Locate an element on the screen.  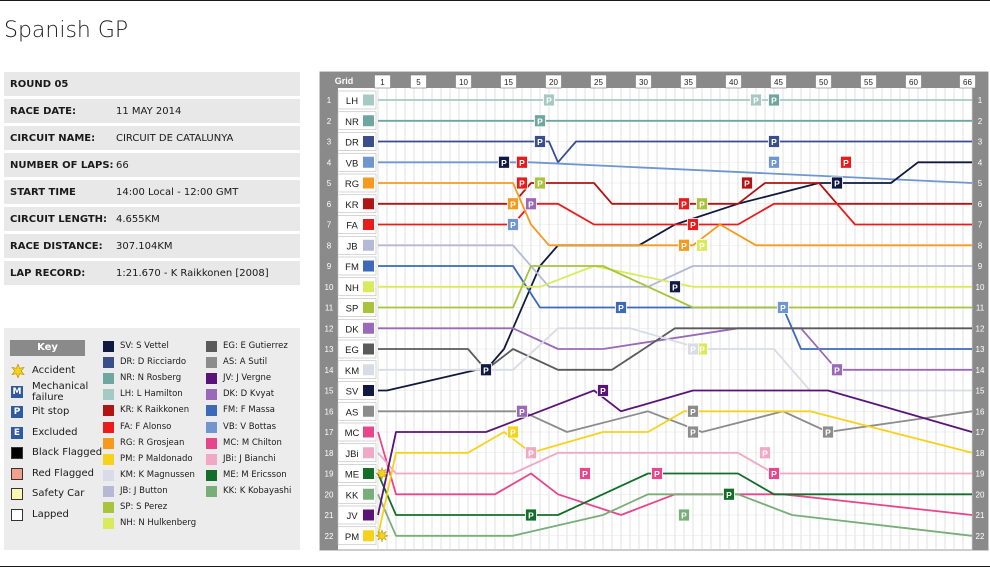
key-item-label: Red Flagged is located at coordinates (63, 473).